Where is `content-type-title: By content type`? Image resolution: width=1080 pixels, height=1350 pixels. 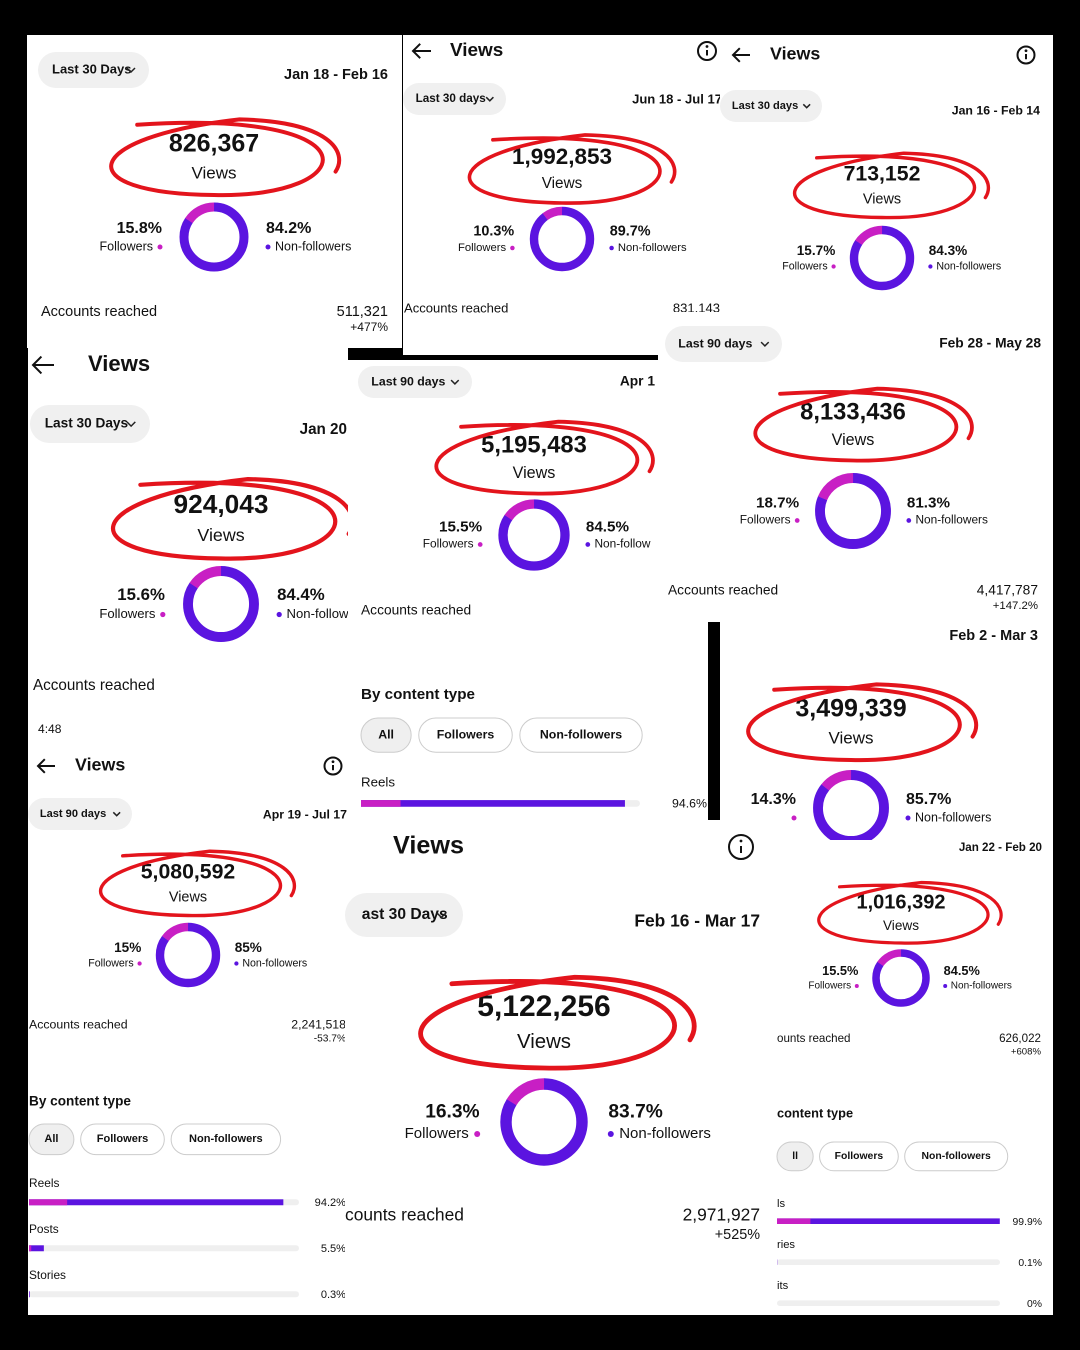
content-type-title: By content type is located at coordinates (418, 694).